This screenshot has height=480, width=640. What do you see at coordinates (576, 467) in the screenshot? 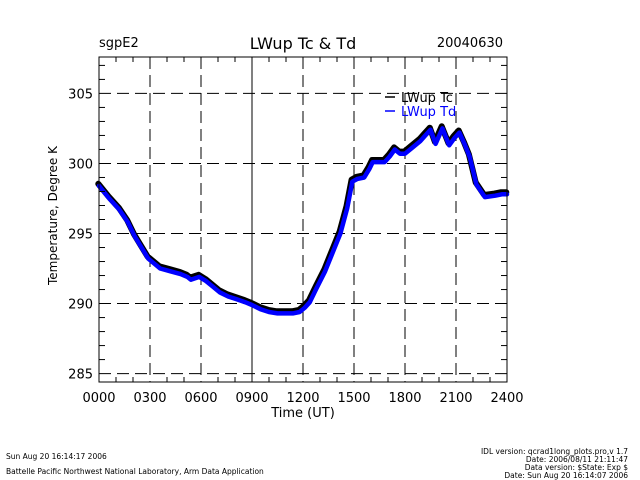
I see `footer-version-line: Data version: $State: Exp $` at bounding box center [576, 467].